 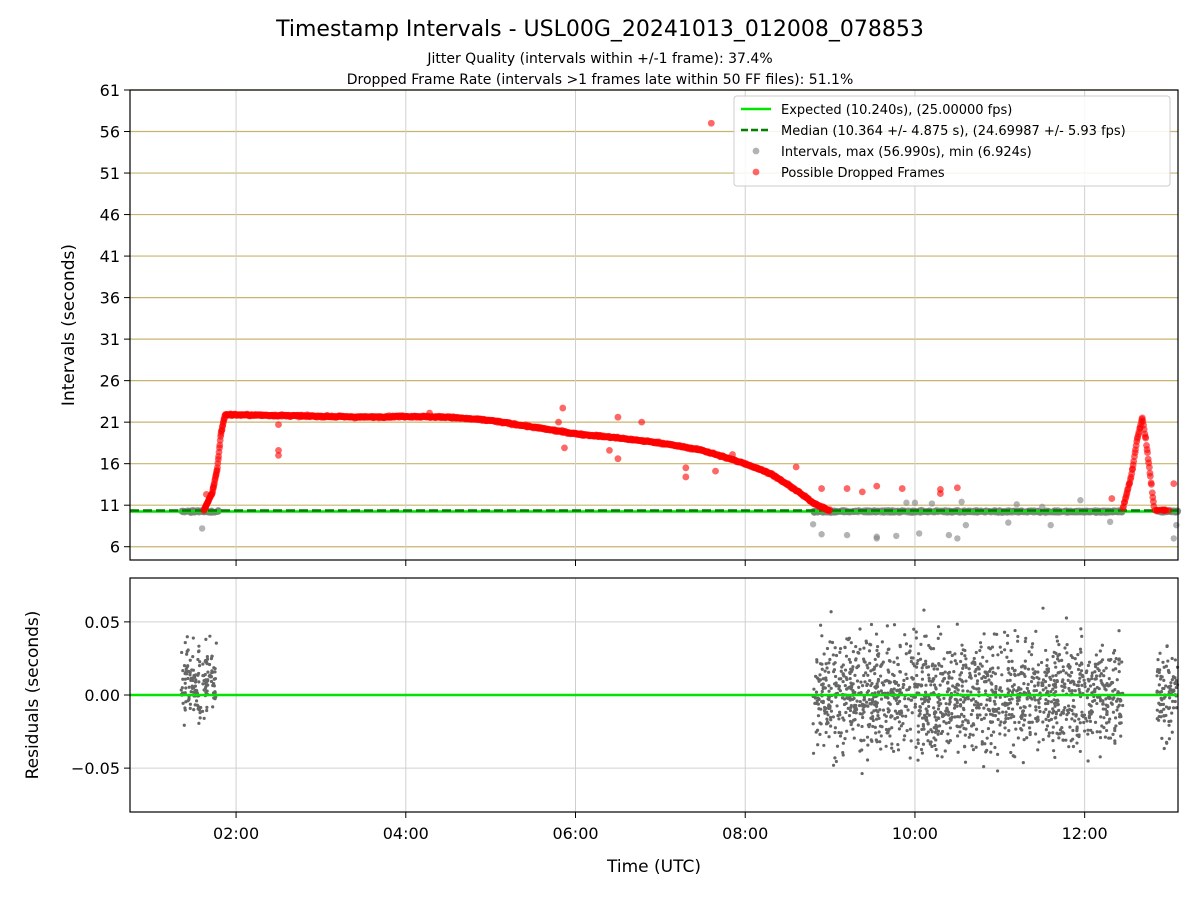 I want to click on legend-entry-label: Possible Dropped Frames, so click(x=863, y=173).